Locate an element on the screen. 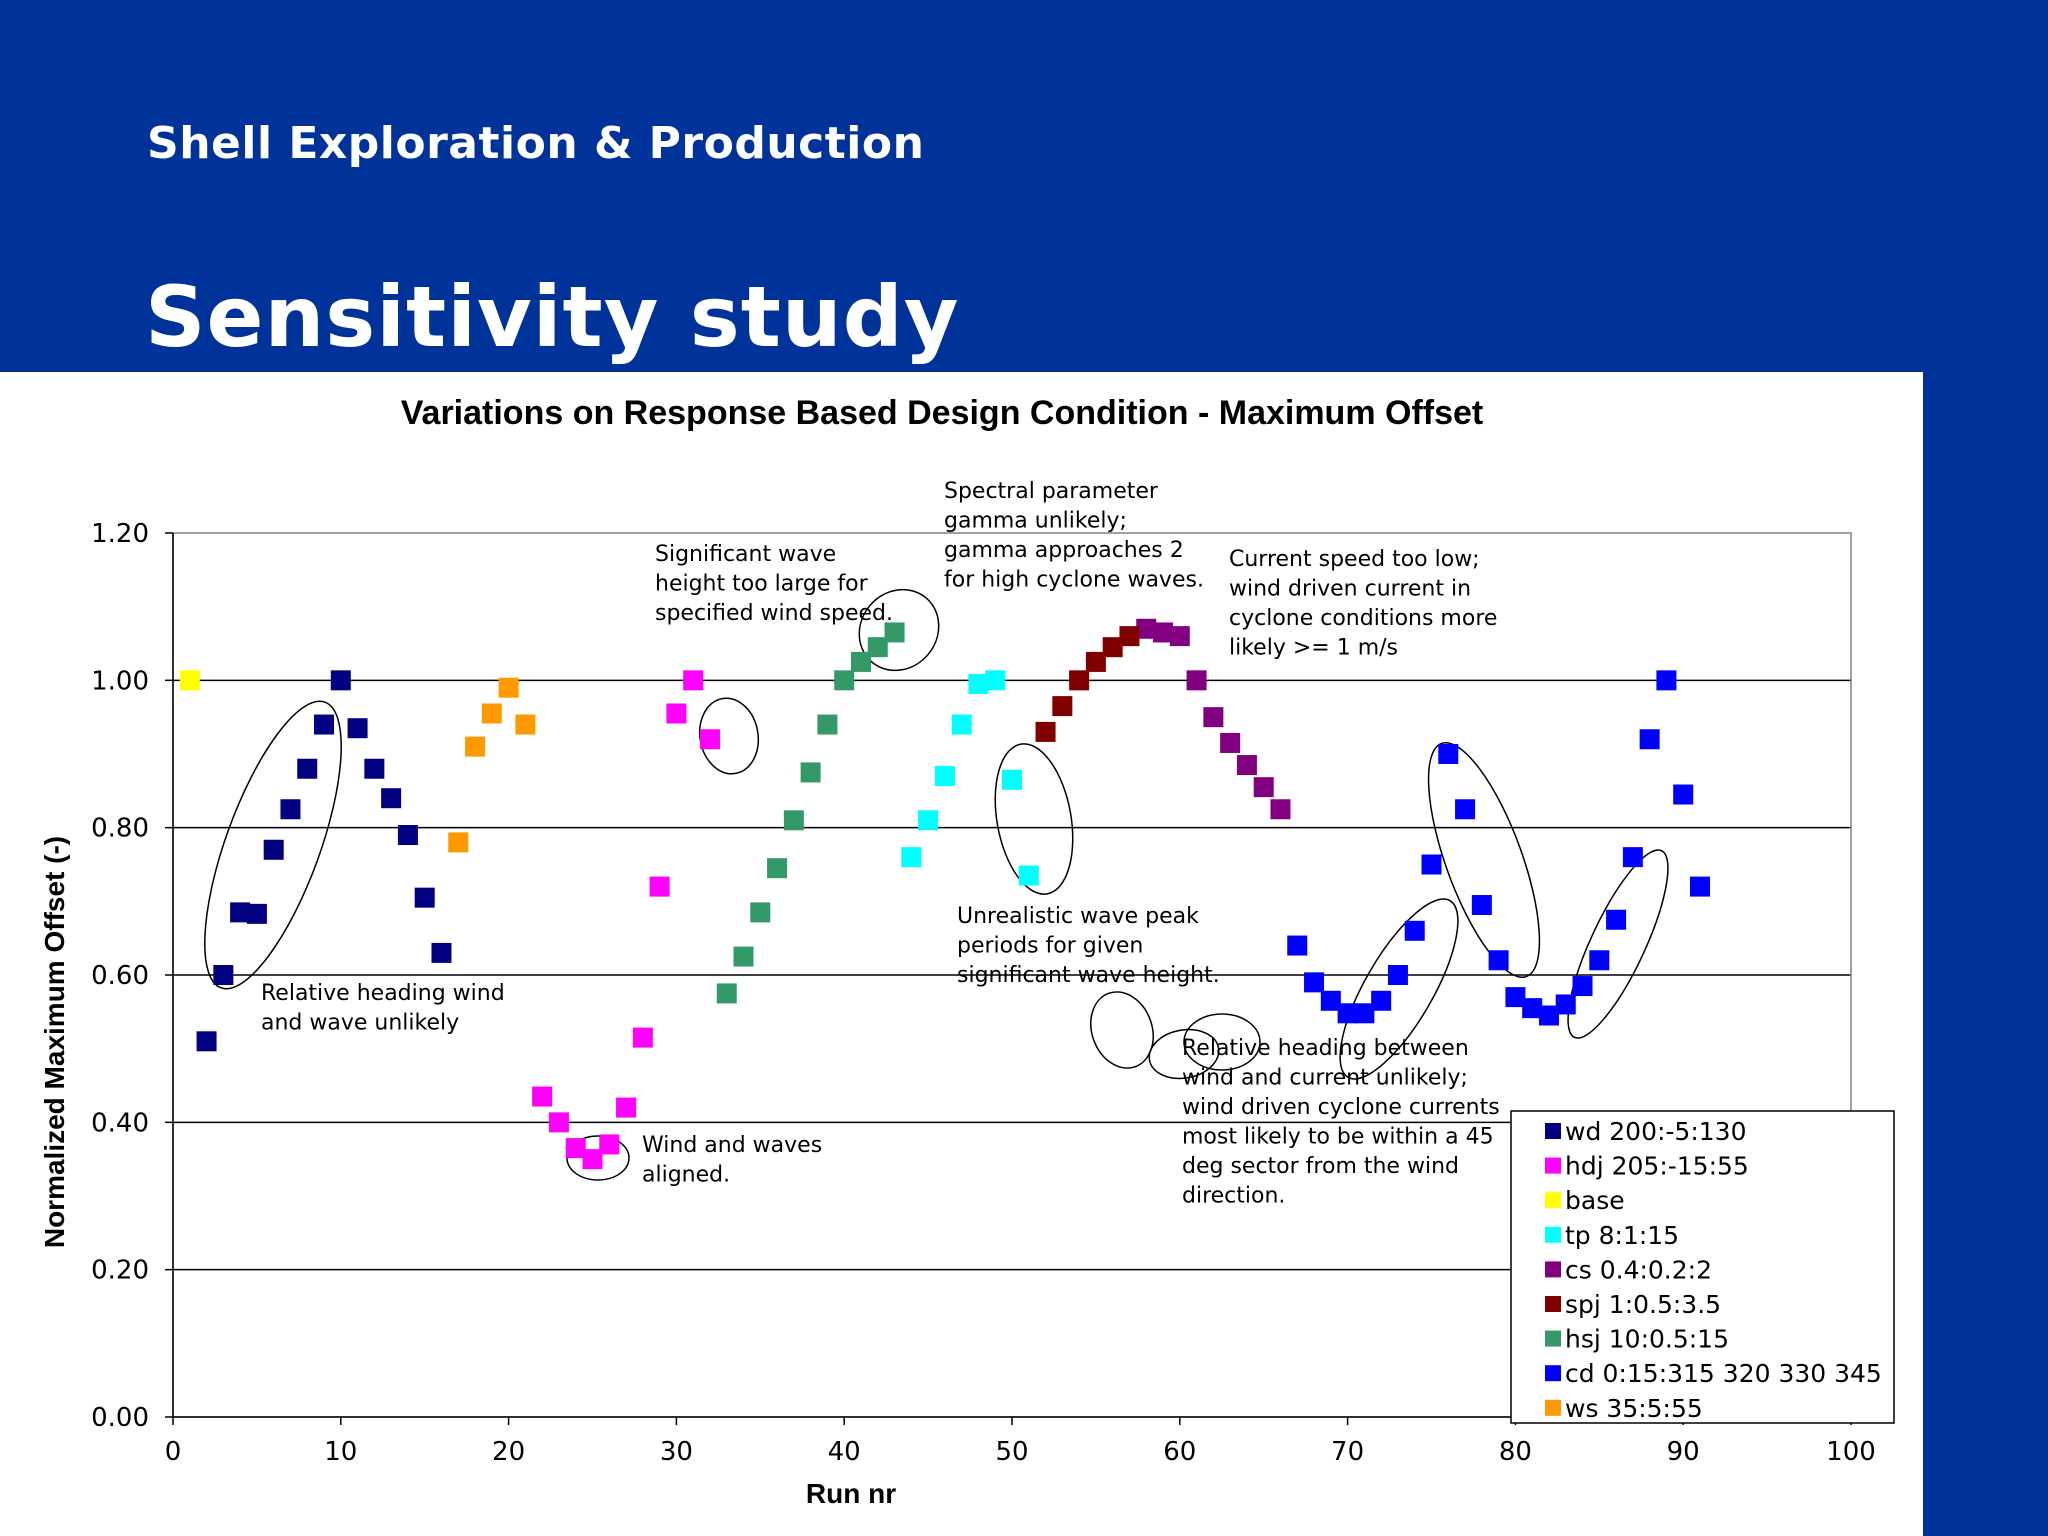  y-tick-label: 0.60 is located at coordinates (120, 976).